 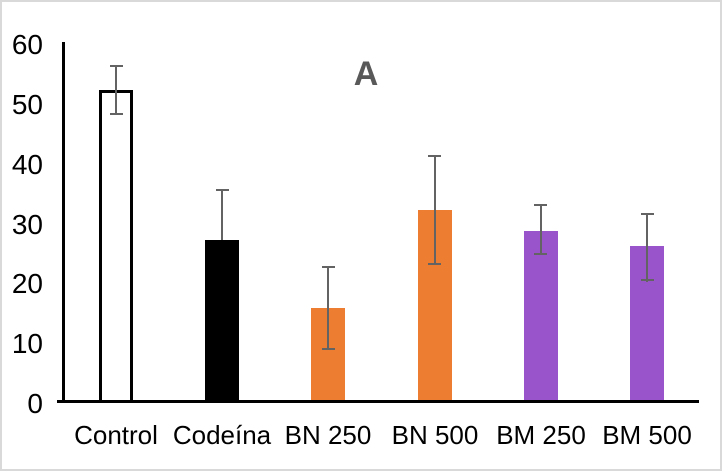 I want to click on y-tick-label: 0, so click(x=35, y=403).